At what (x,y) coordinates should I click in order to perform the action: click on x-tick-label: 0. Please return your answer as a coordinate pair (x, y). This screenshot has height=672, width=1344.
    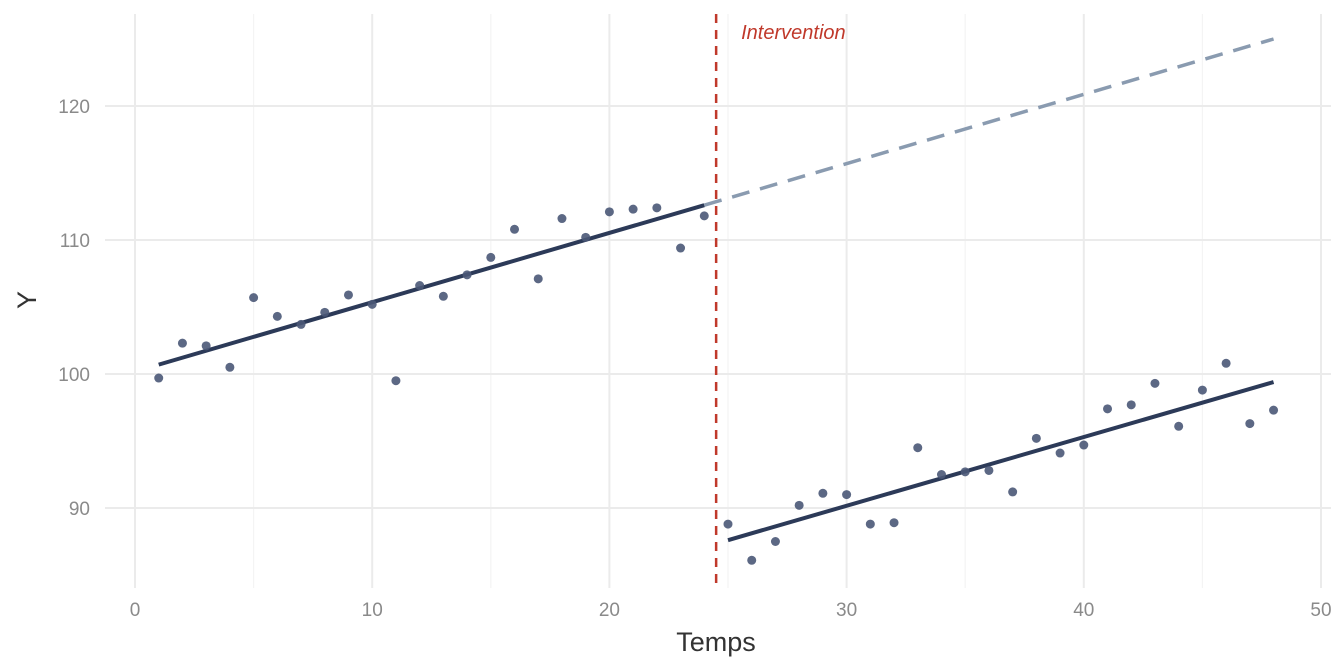
    Looking at the image, I should click on (135, 610).